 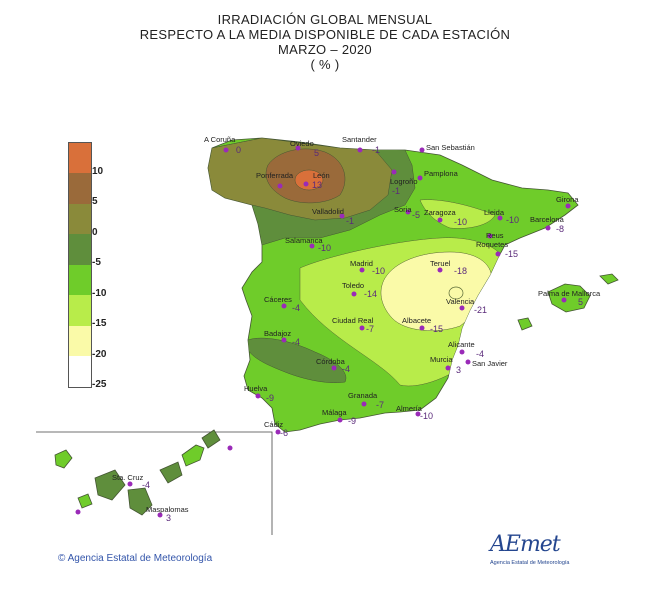 What do you see at coordinates (580, 302) in the screenshot?
I see `station-value: 5` at bounding box center [580, 302].